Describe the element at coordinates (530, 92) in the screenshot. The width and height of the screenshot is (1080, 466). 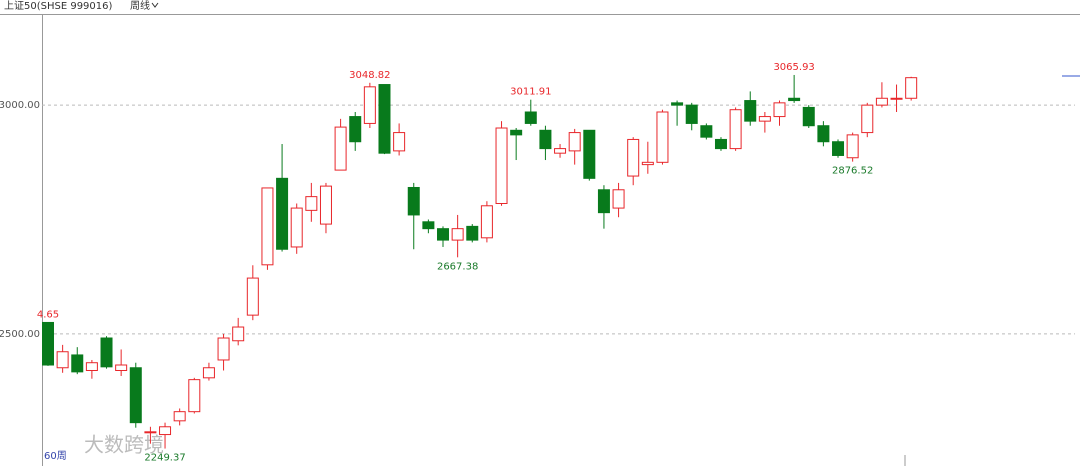
I see `high-label: 3011.91` at that location.